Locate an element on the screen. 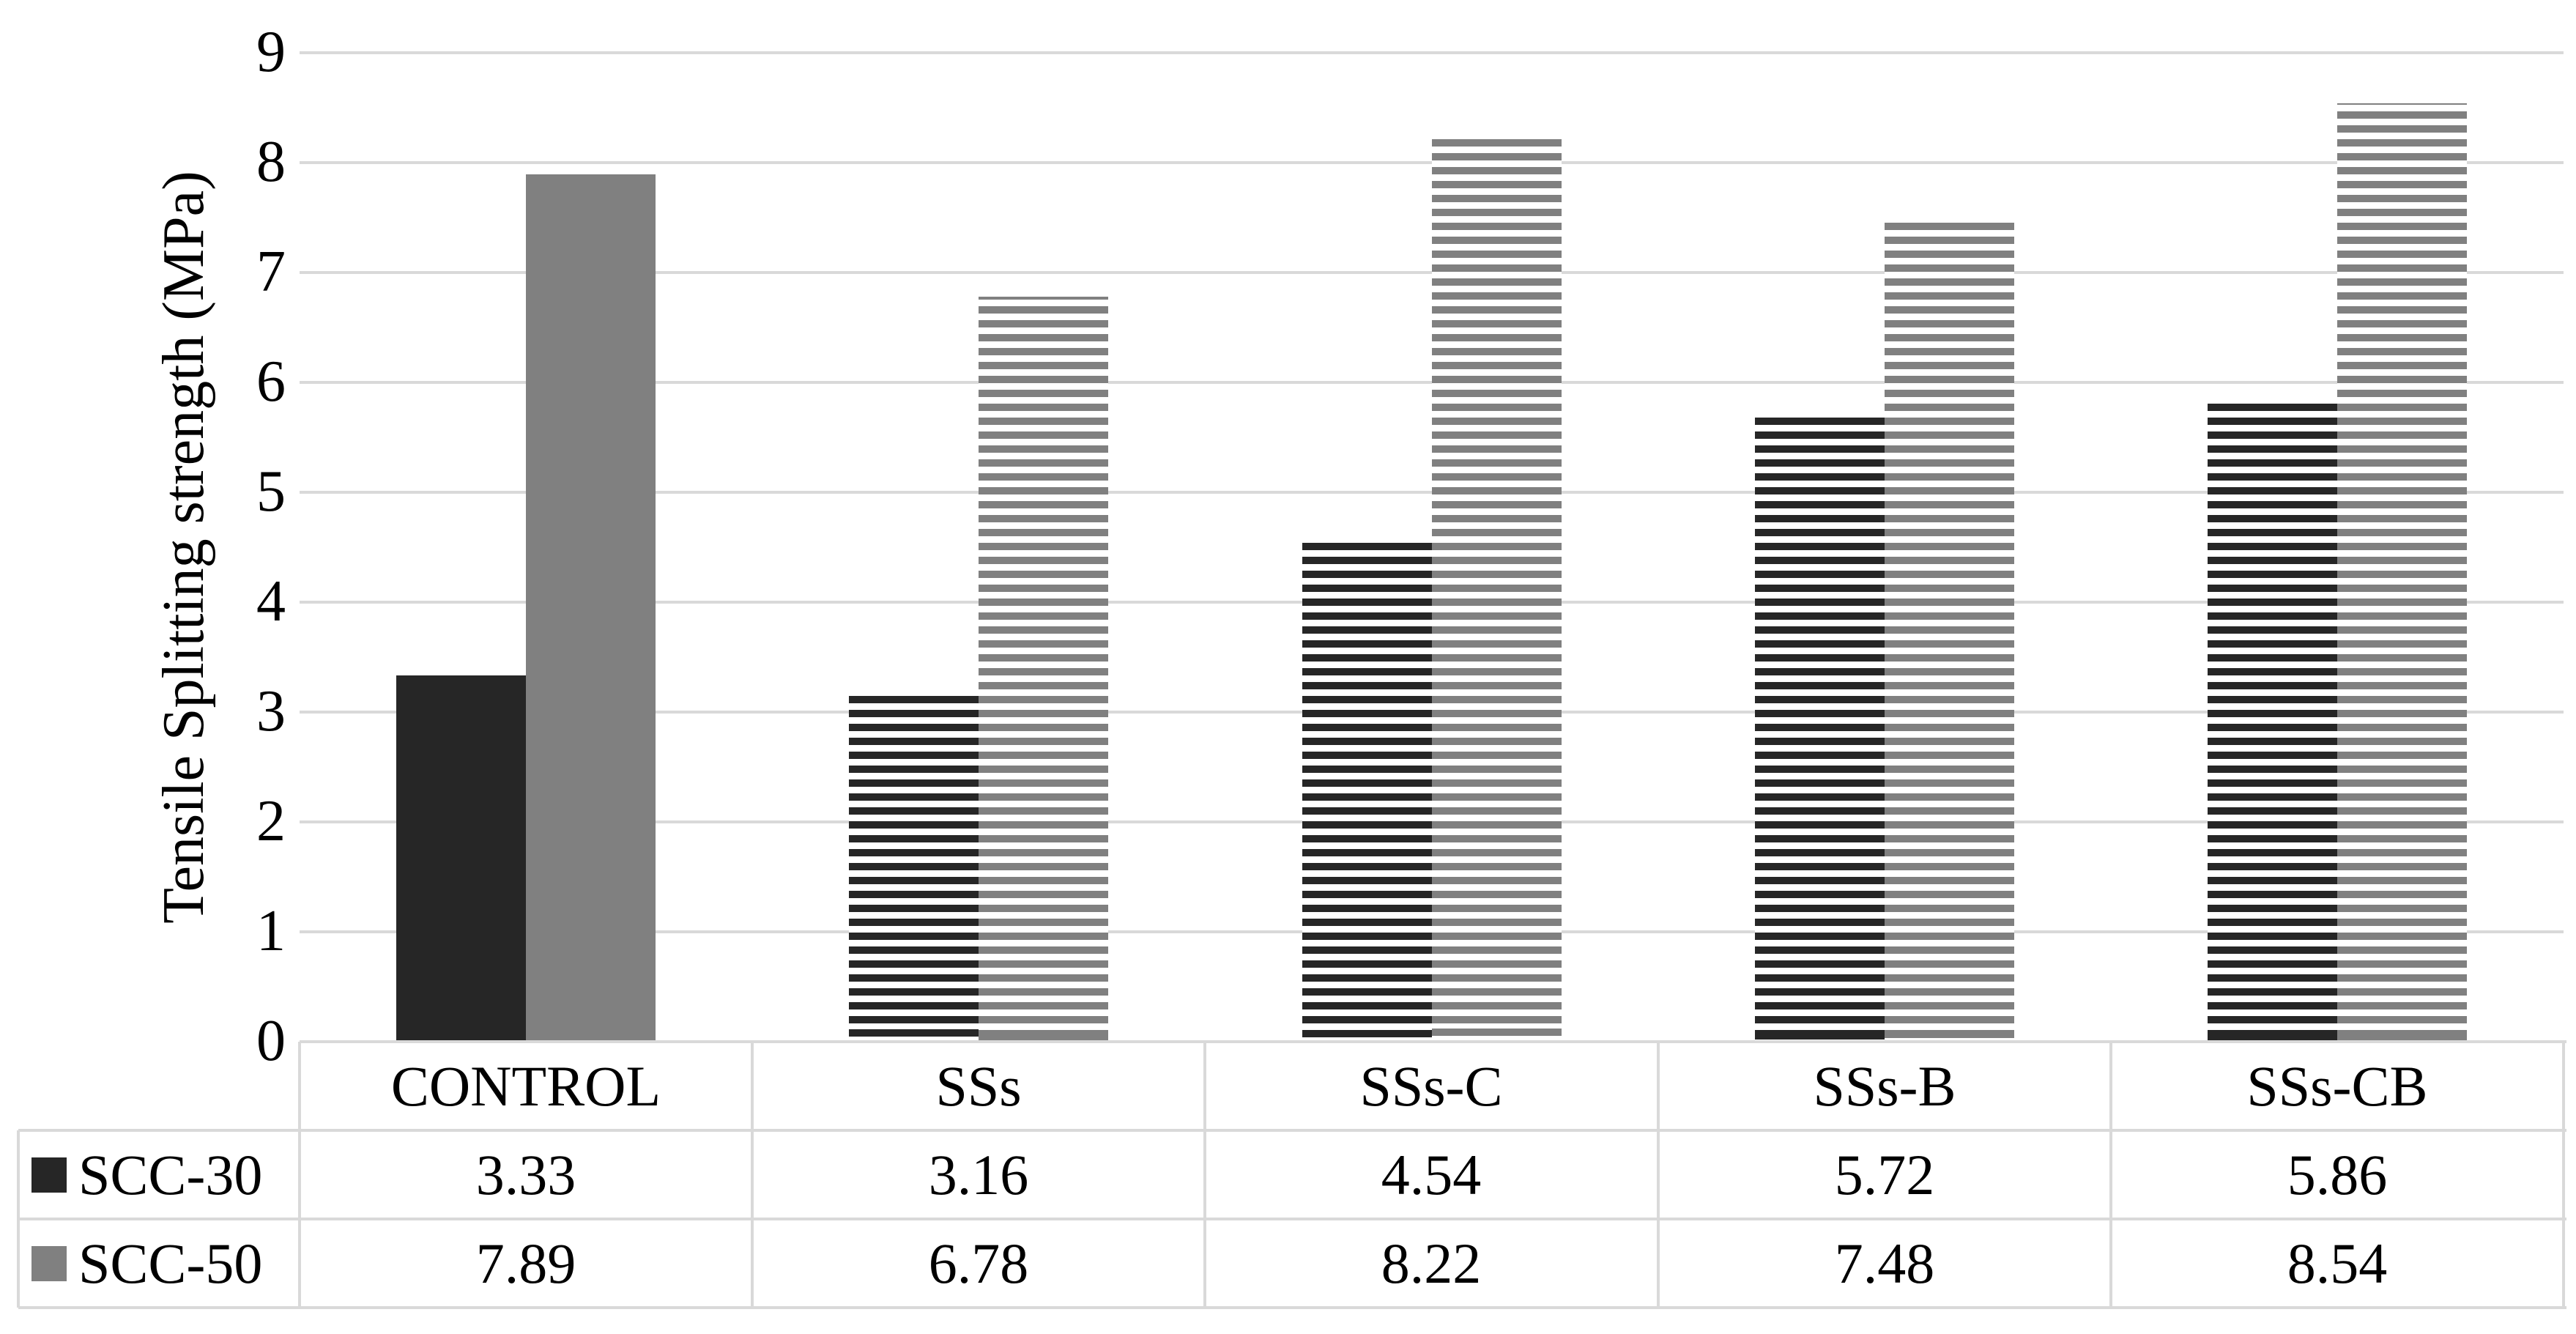 This screenshot has width=2576, height=1334. table-header-sss-b: SSs-B is located at coordinates (1884, 1085).